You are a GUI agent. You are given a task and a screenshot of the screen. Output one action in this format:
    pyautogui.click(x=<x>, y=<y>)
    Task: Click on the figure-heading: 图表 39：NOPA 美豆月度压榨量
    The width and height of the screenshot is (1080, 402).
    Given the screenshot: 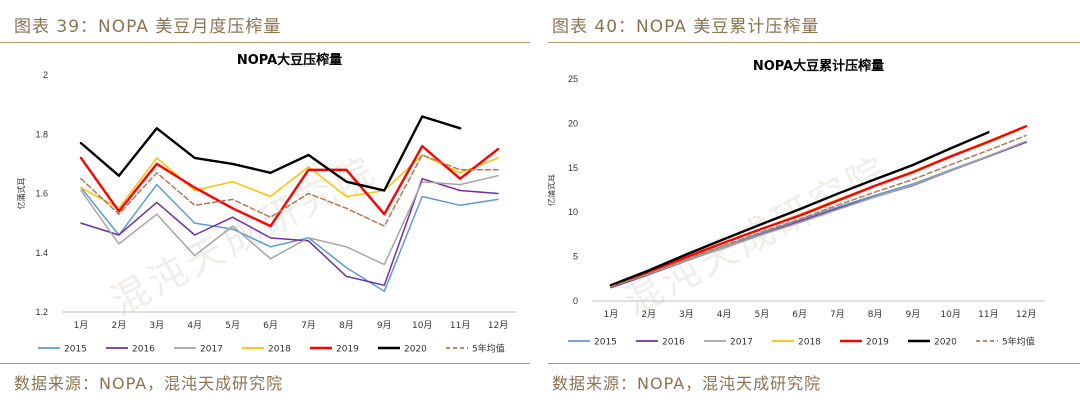 What is the action you would take?
    pyautogui.click(x=148, y=27)
    